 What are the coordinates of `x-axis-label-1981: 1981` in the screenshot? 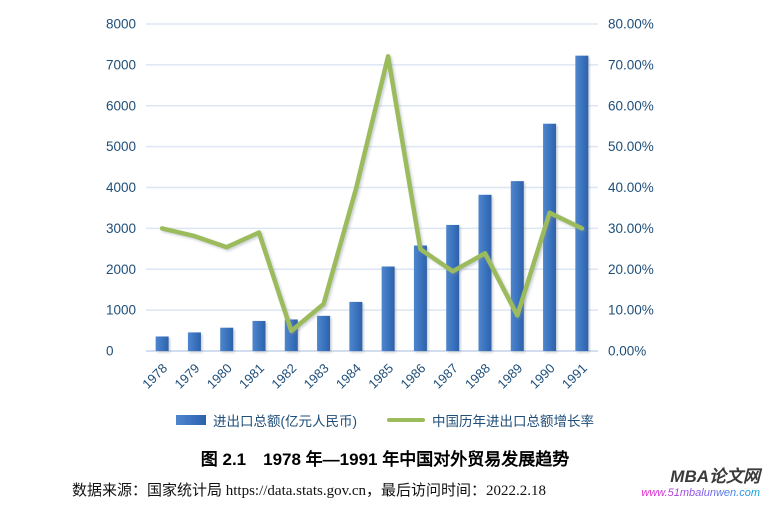 It's located at (251, 376).